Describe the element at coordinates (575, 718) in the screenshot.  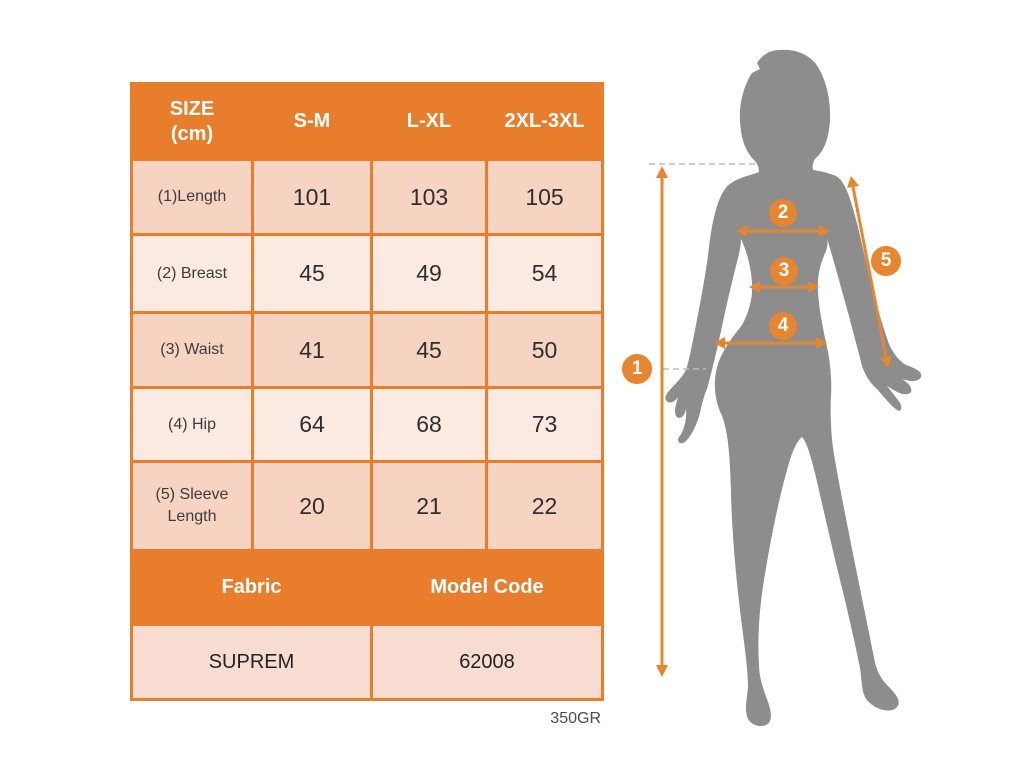
I see `weight-note: 350GR` at that location.